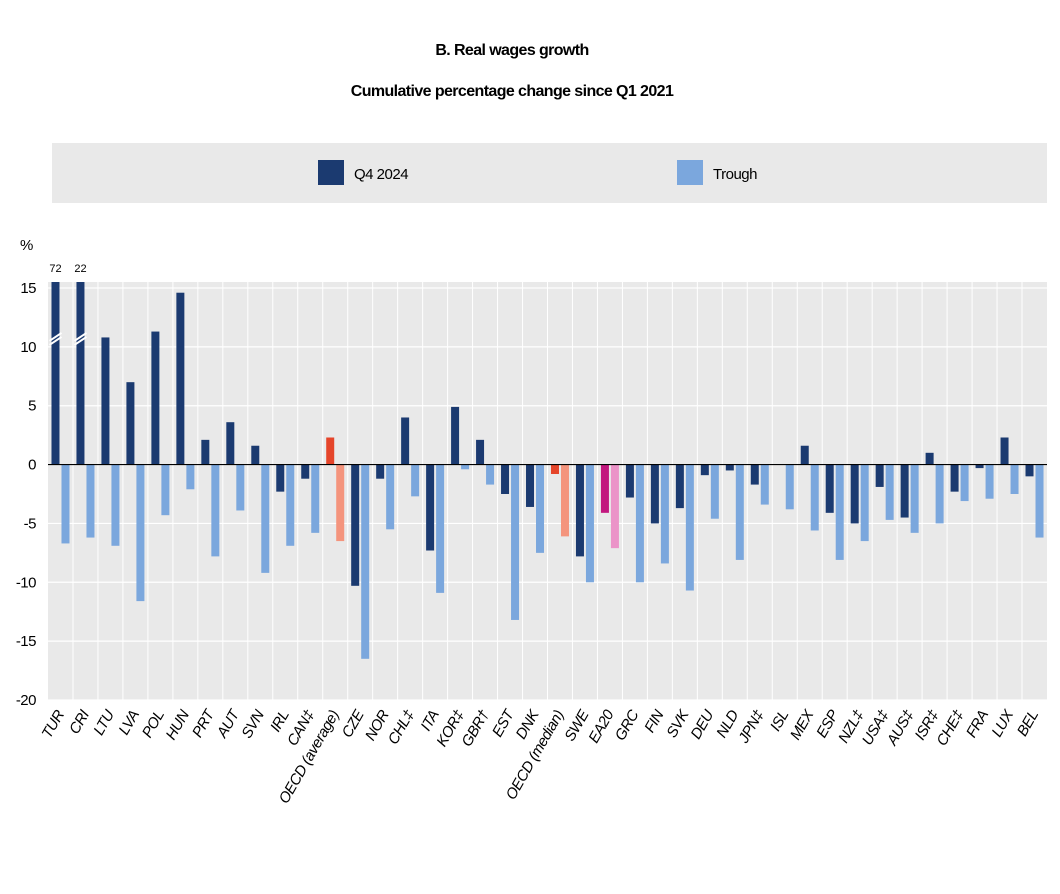 Image resolution: width=1060 pixels, height=894 pixels. What do you see at coordinates (28, 347) in the screenshot?
I see `y-tick-label: 10` at bounding box center [28, 347].